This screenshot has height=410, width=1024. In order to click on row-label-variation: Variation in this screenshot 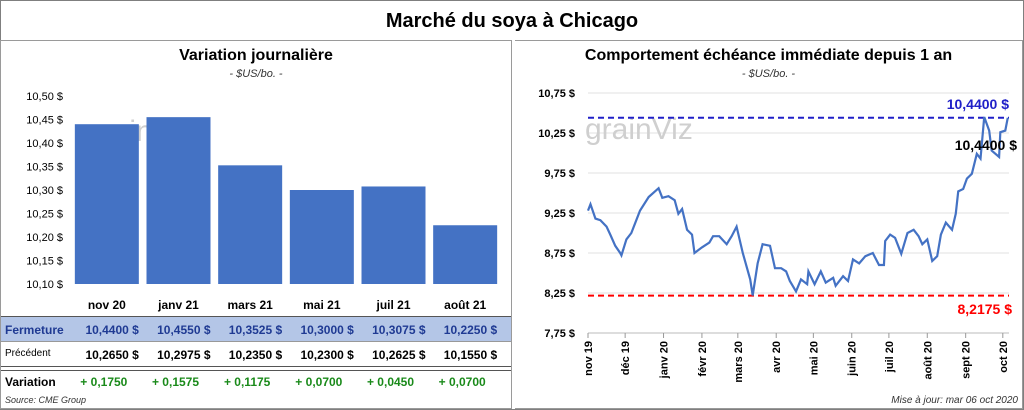, I will do `click(30, 382)`.